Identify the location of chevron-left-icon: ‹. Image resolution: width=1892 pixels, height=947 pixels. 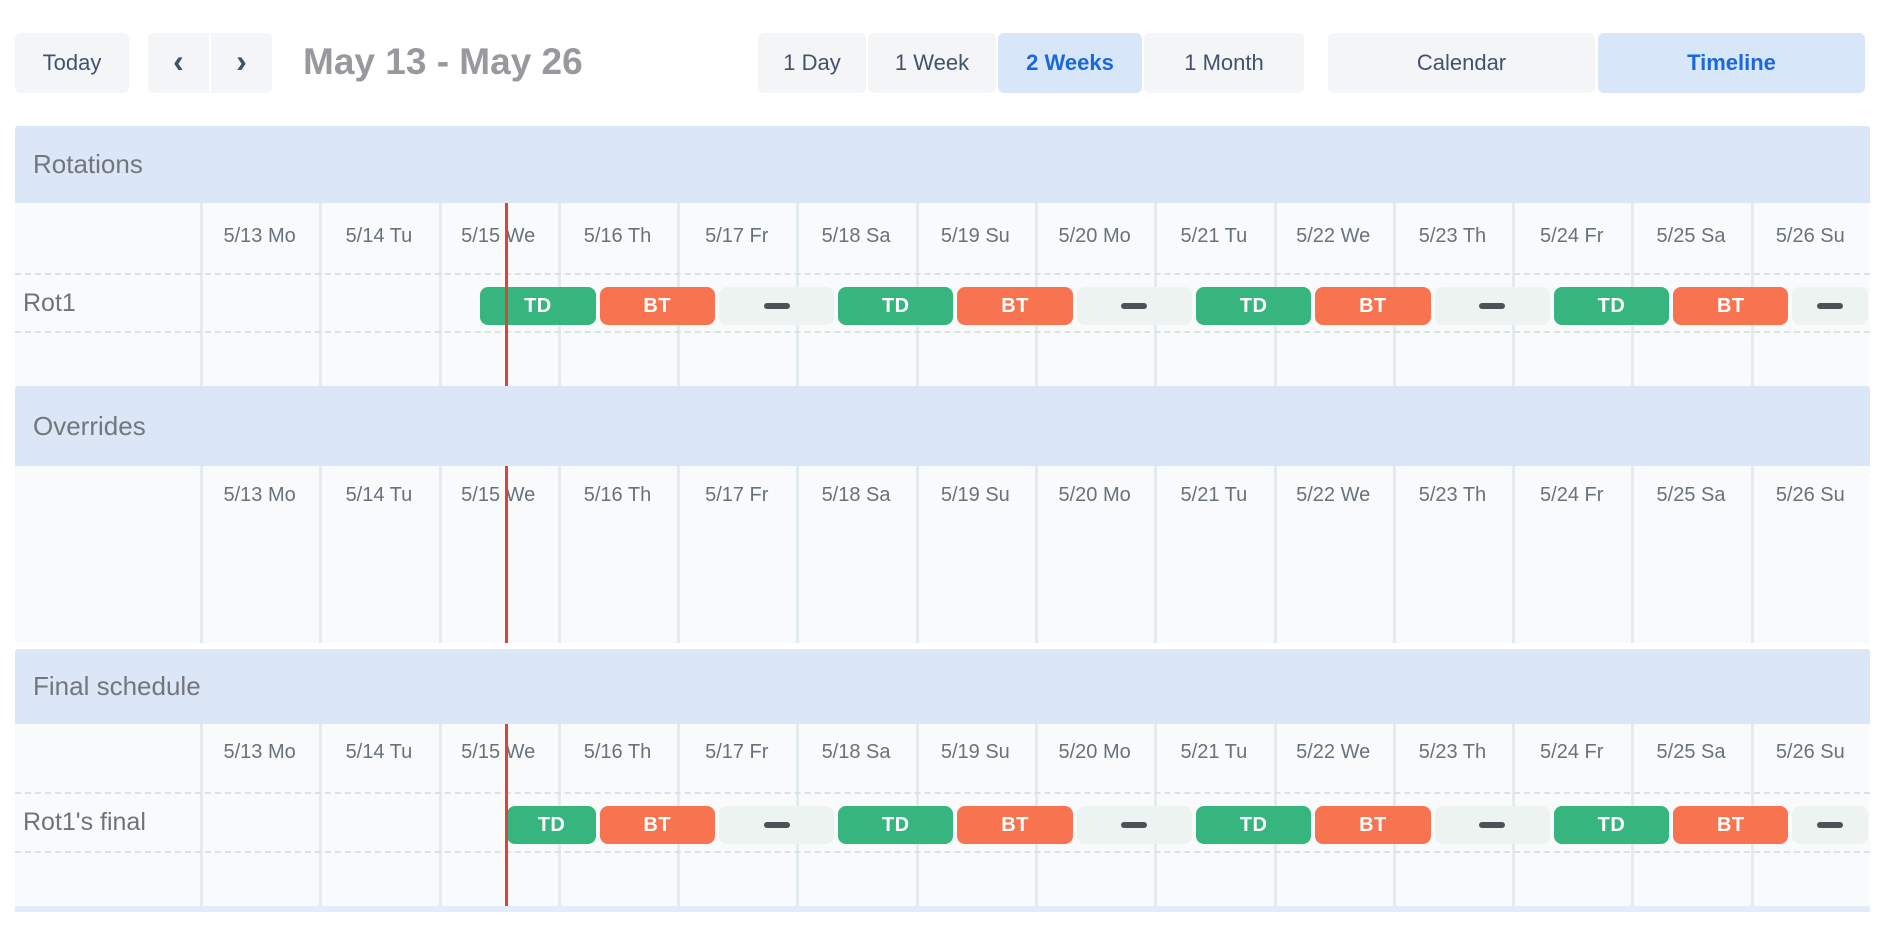
(178, 61).